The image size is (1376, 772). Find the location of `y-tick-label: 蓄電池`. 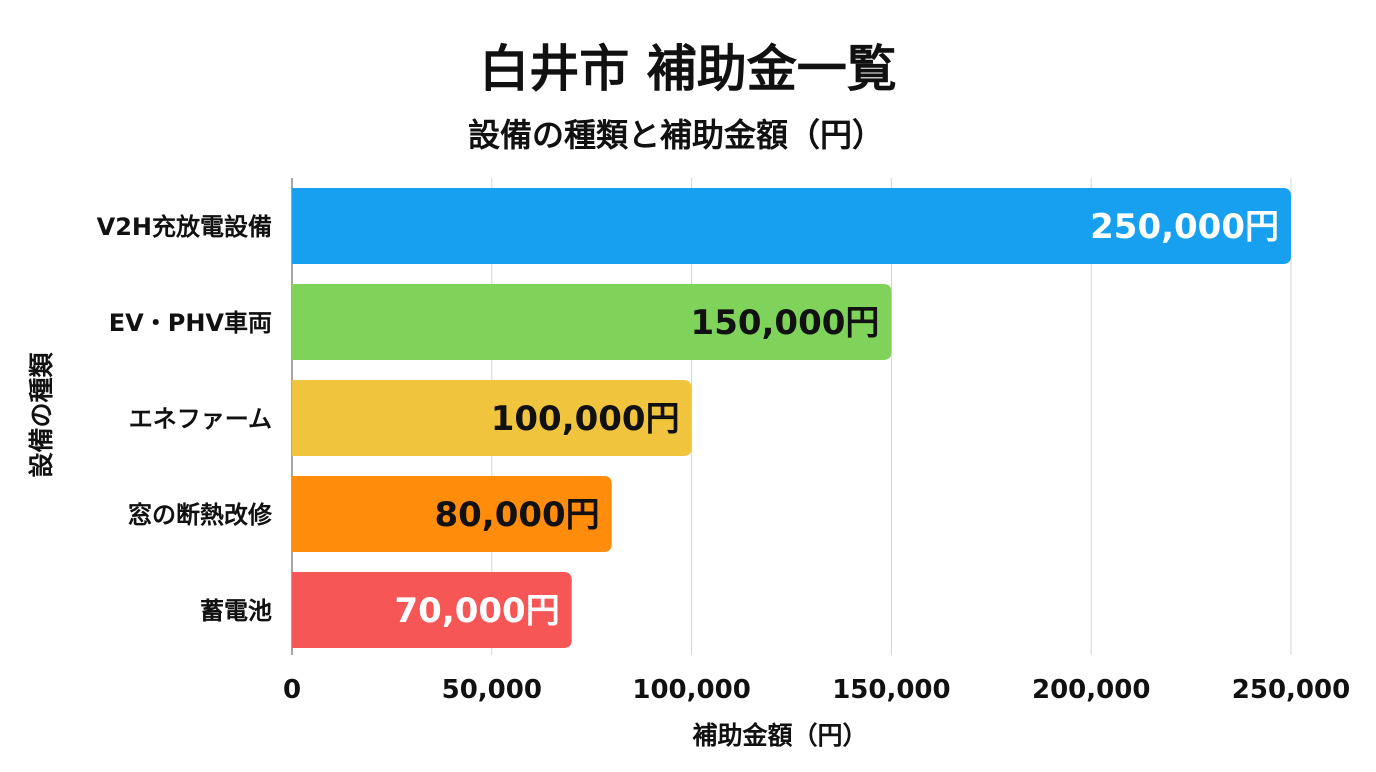

y-tick-label: 蓄電池 is located at coordinates (236, 611).